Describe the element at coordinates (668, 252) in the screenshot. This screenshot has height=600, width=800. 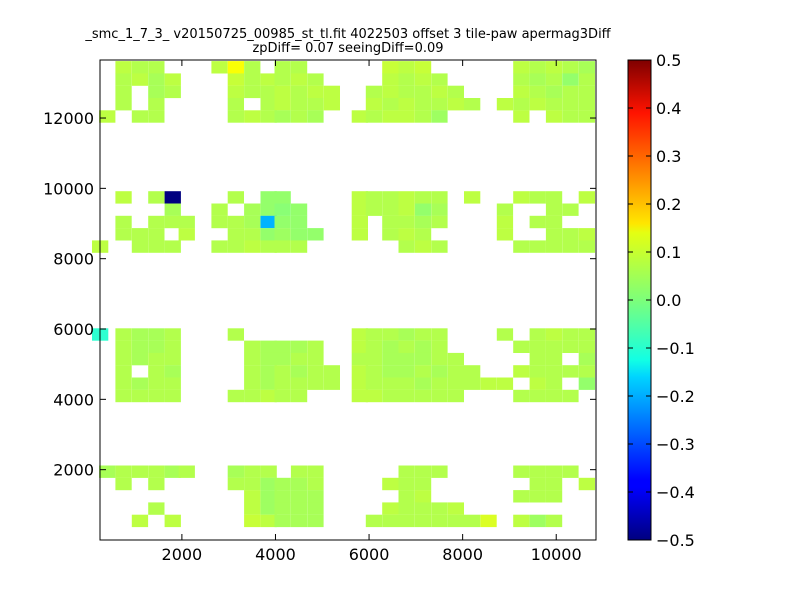
I see `colorbar-tick-label: 0.1` at that location.